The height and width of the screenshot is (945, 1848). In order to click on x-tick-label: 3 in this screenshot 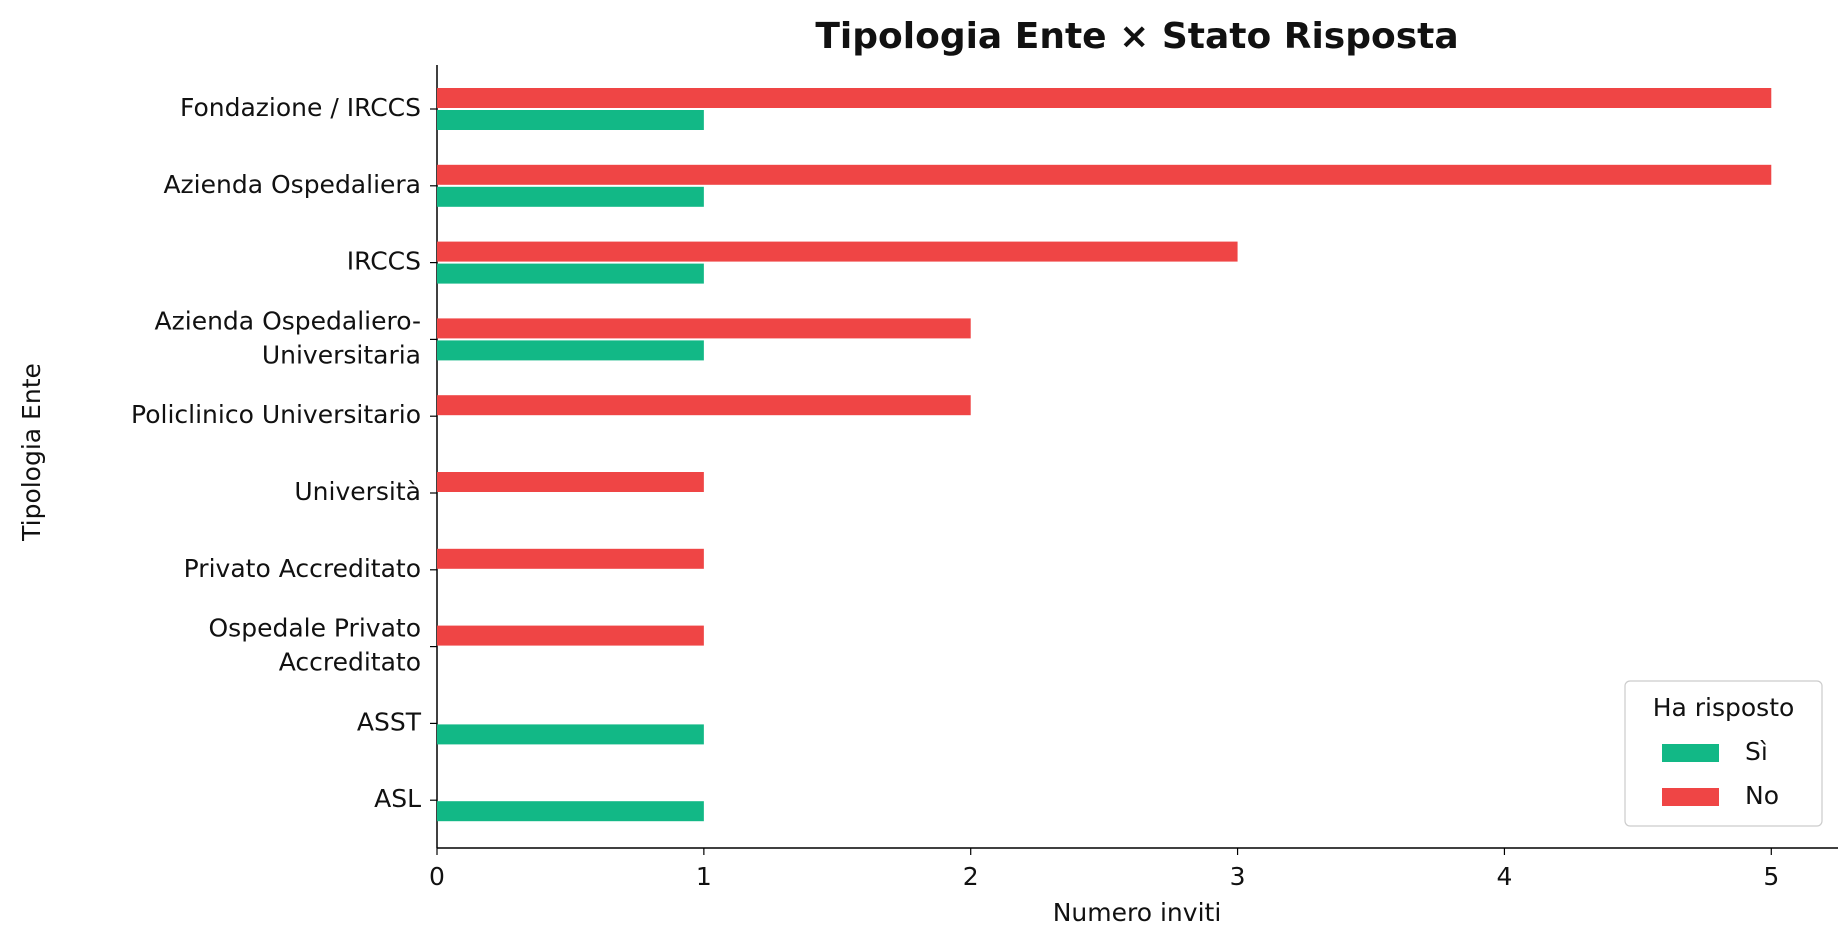, I will do `click(1238, 876)`.